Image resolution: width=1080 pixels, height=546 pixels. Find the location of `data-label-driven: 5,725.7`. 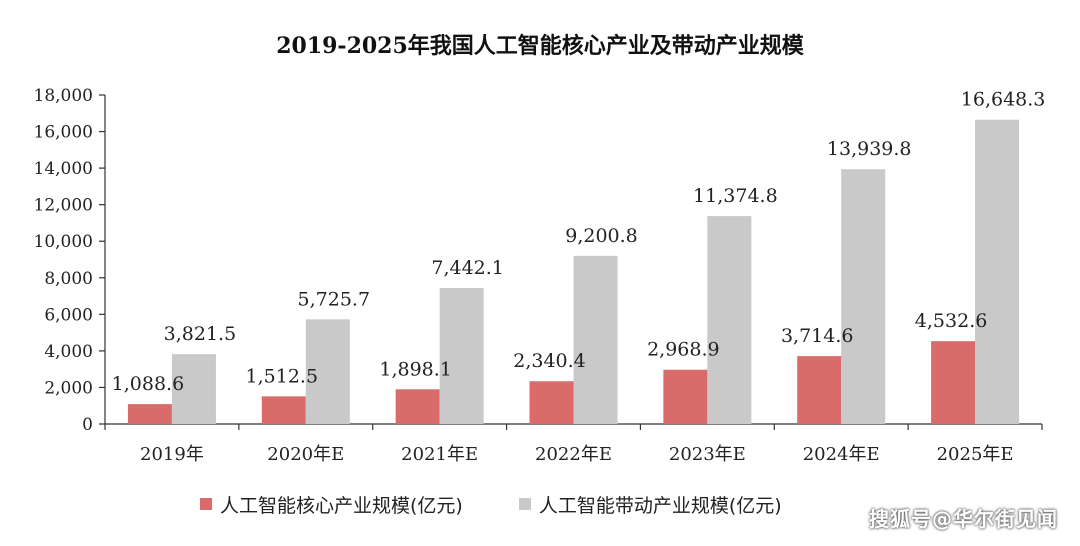

data-label-driven: 5,725.7 is located at coordinates (334, 299).